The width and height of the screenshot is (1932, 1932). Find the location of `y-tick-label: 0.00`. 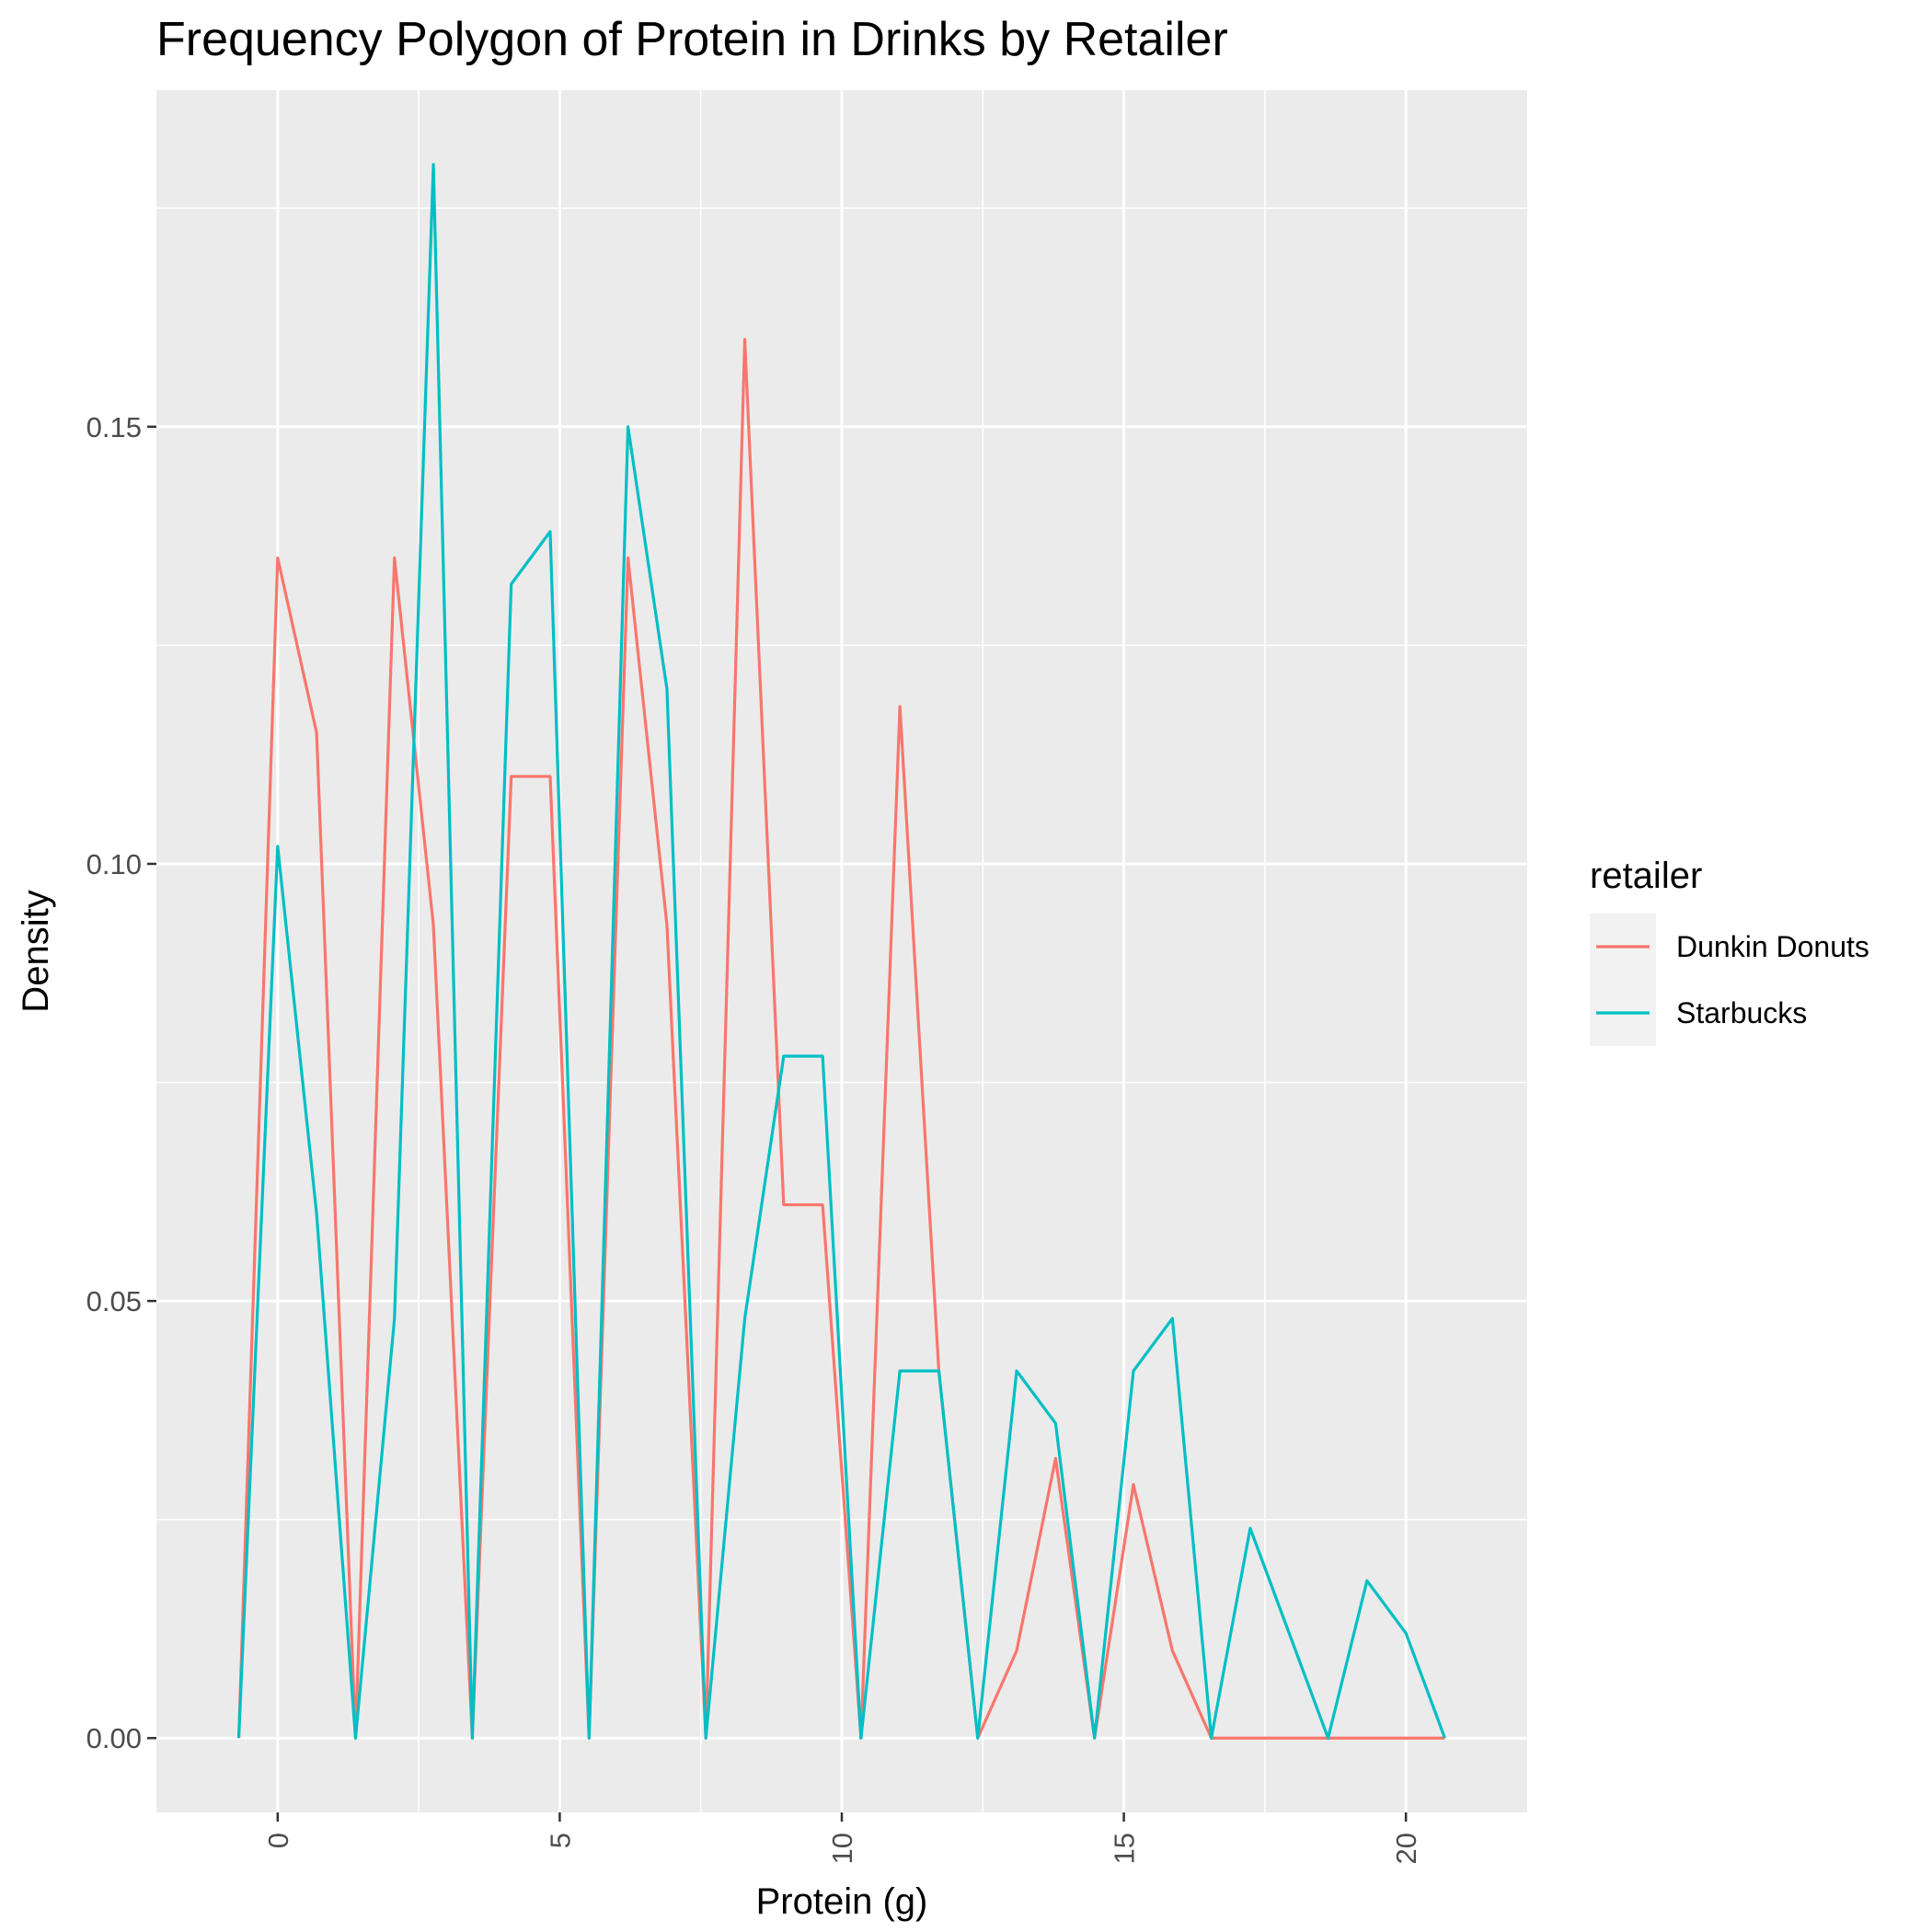

y-tick-label: 0.00 is located at coordinates (114, 1738).